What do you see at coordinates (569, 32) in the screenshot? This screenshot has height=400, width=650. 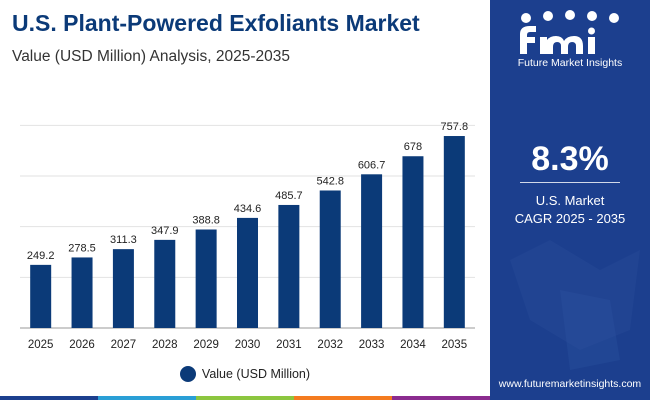 I see `fmi-logo` at bounding box center [569, 32].